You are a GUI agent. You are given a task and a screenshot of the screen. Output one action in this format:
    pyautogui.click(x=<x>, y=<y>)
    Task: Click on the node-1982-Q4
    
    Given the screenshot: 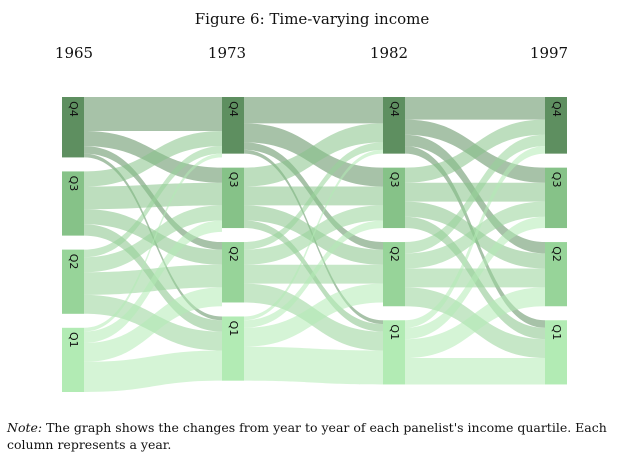 What is the action you would take?
    pyautogui.click(x=394, y=125)
    